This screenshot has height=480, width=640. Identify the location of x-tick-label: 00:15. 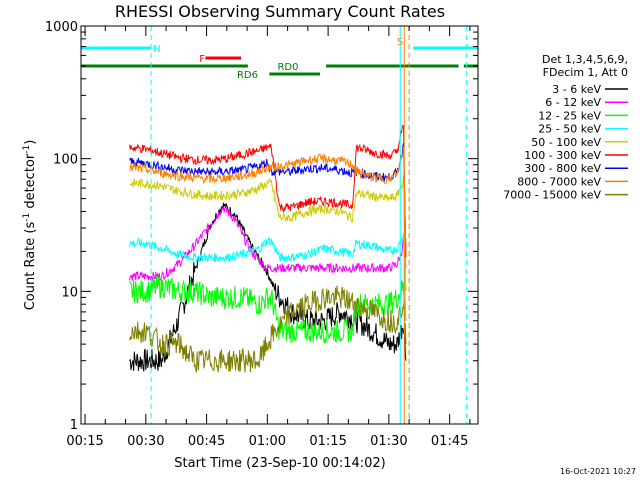
(84, 441).